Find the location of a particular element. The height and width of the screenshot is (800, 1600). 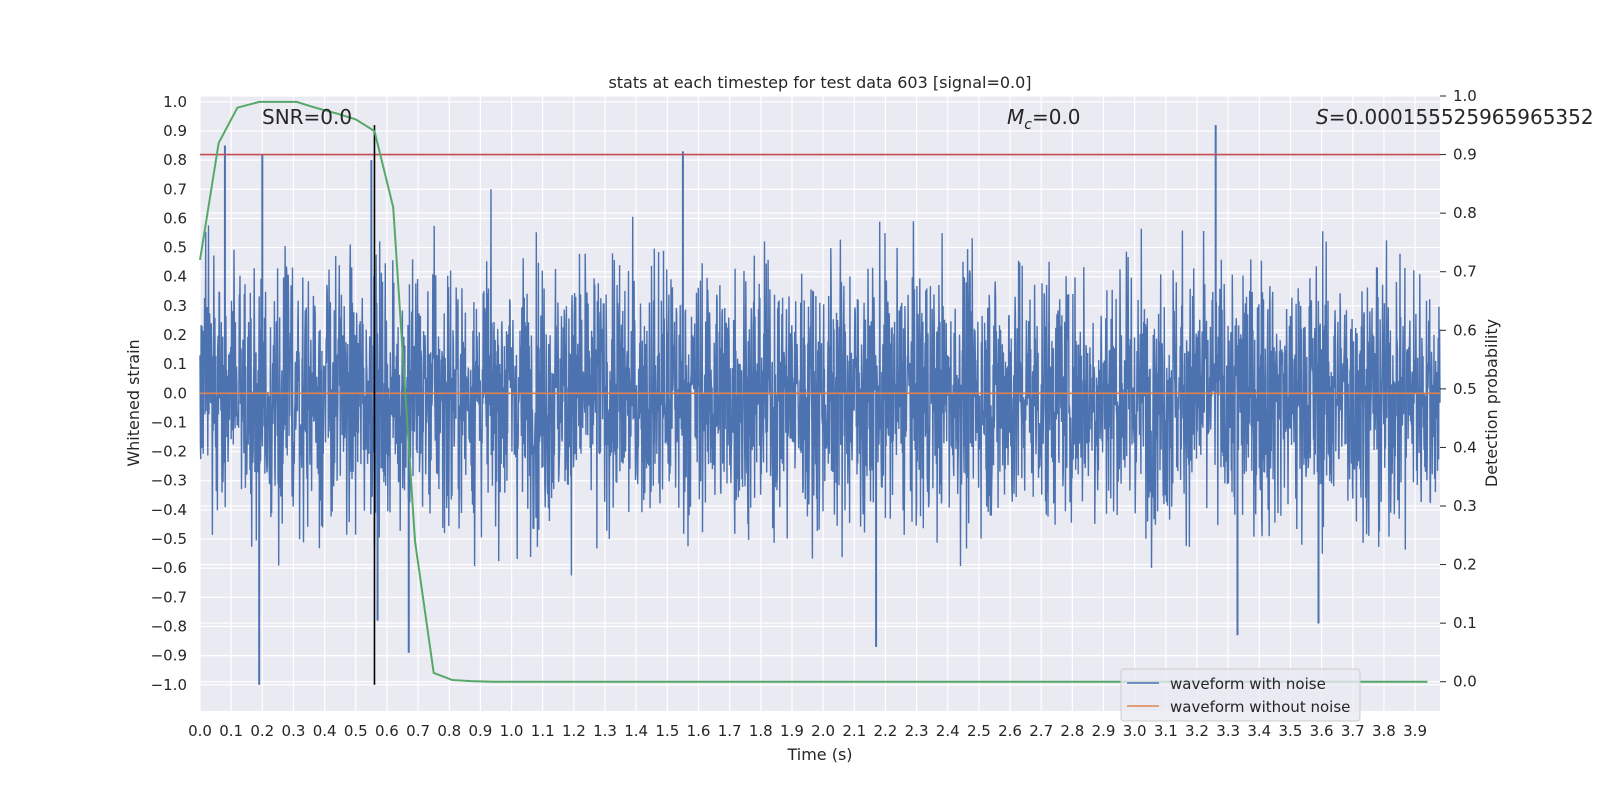

x-tick-label: 2.4 is located at coordinates (948, 731).